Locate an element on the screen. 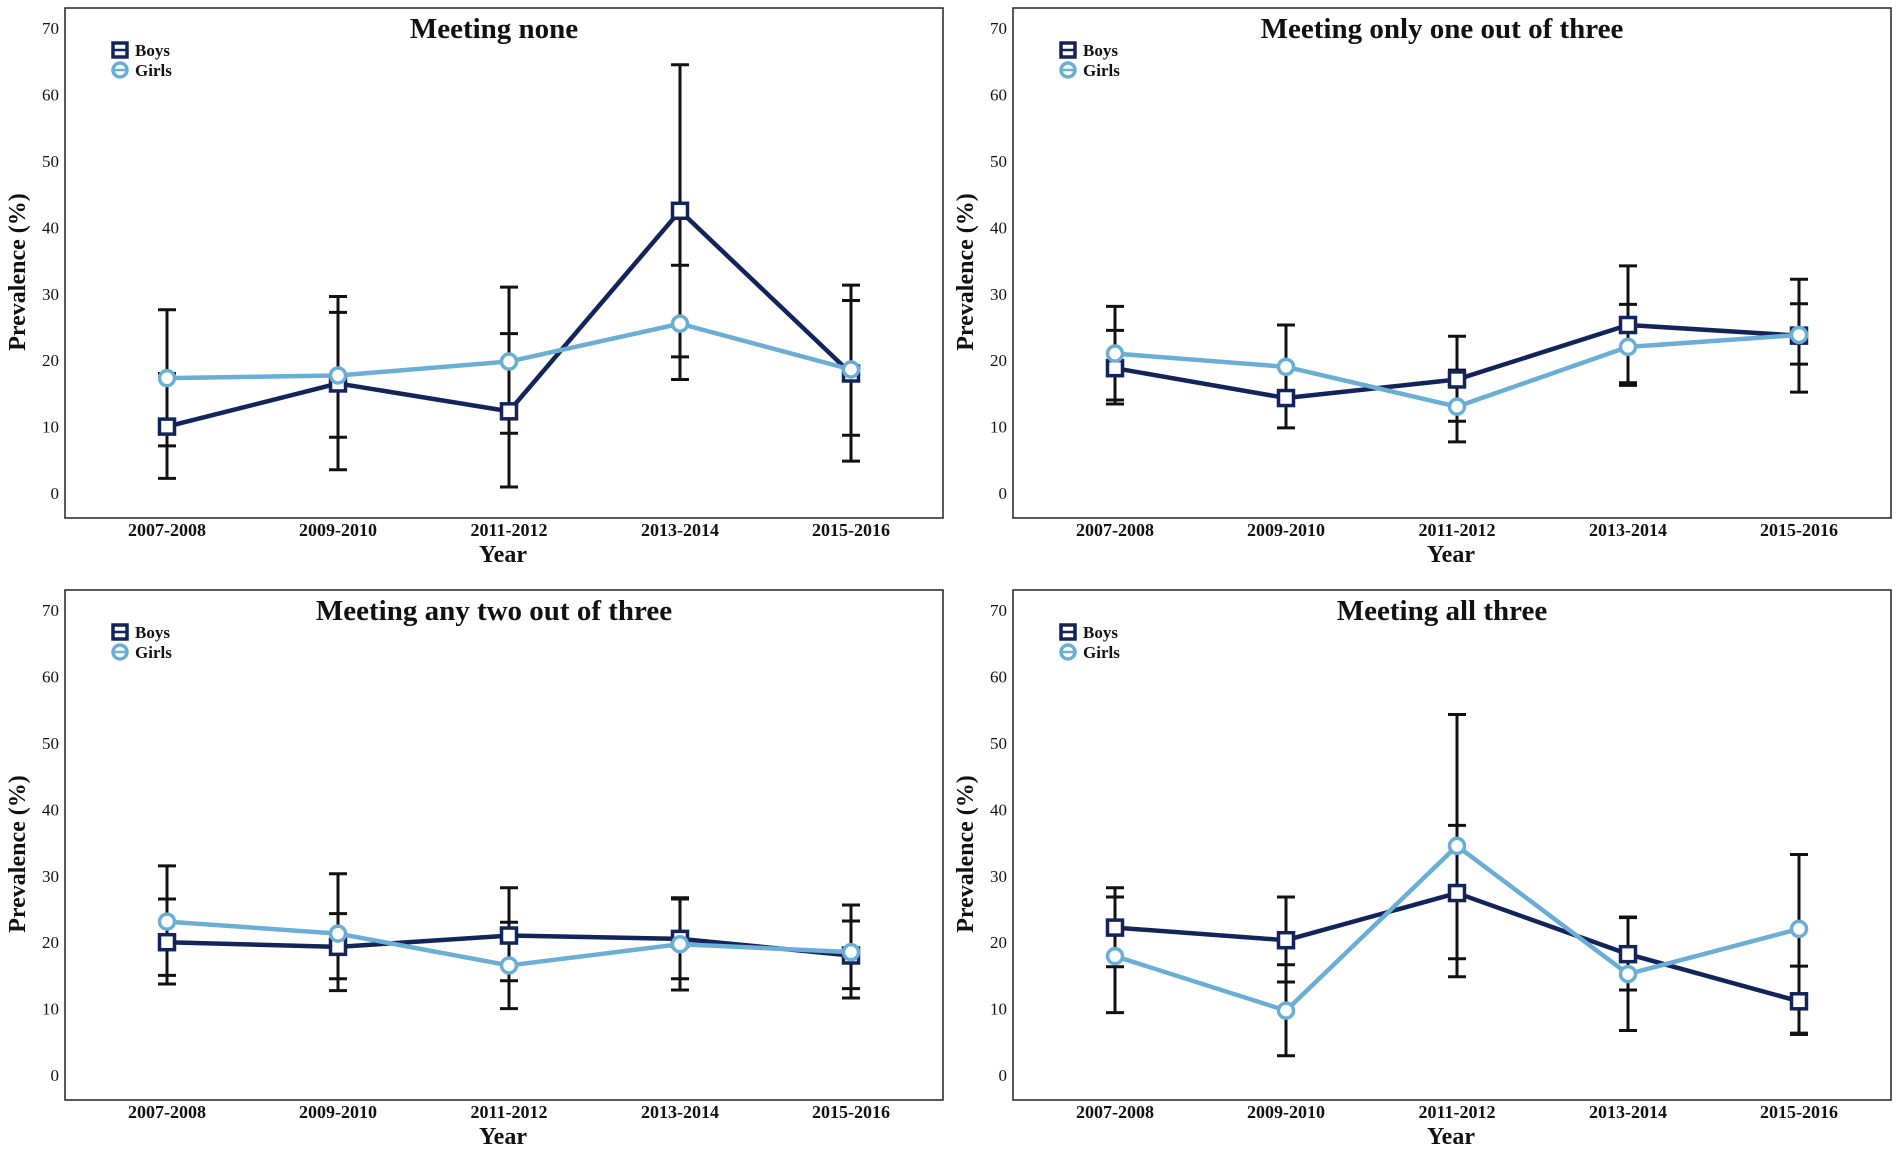  chart-title: Meeting all three is located at coordinates (1442, 611).